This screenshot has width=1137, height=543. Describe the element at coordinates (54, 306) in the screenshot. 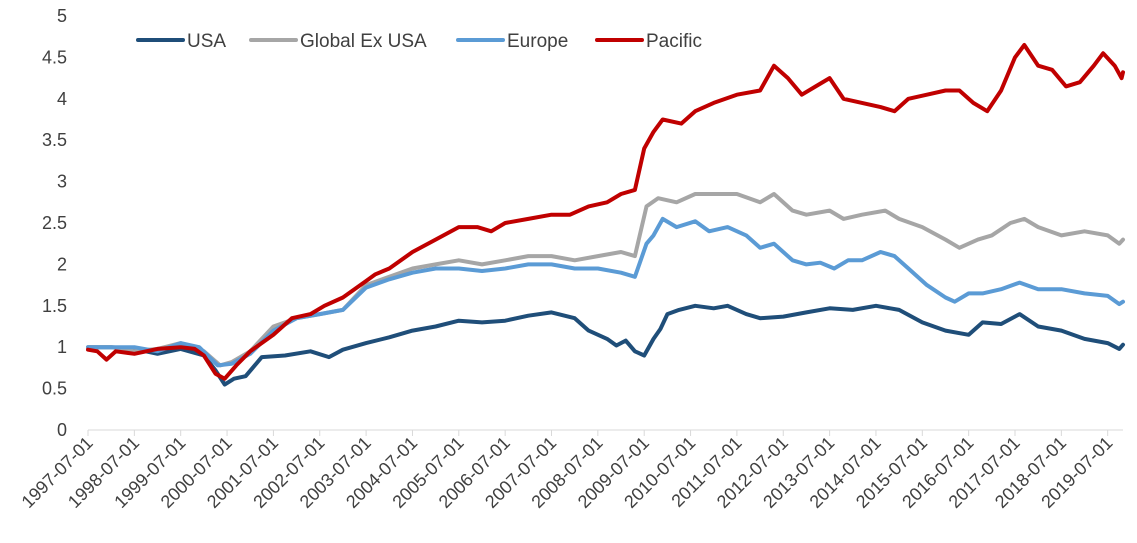

I see `y-tick-label: 1.5` at that location.